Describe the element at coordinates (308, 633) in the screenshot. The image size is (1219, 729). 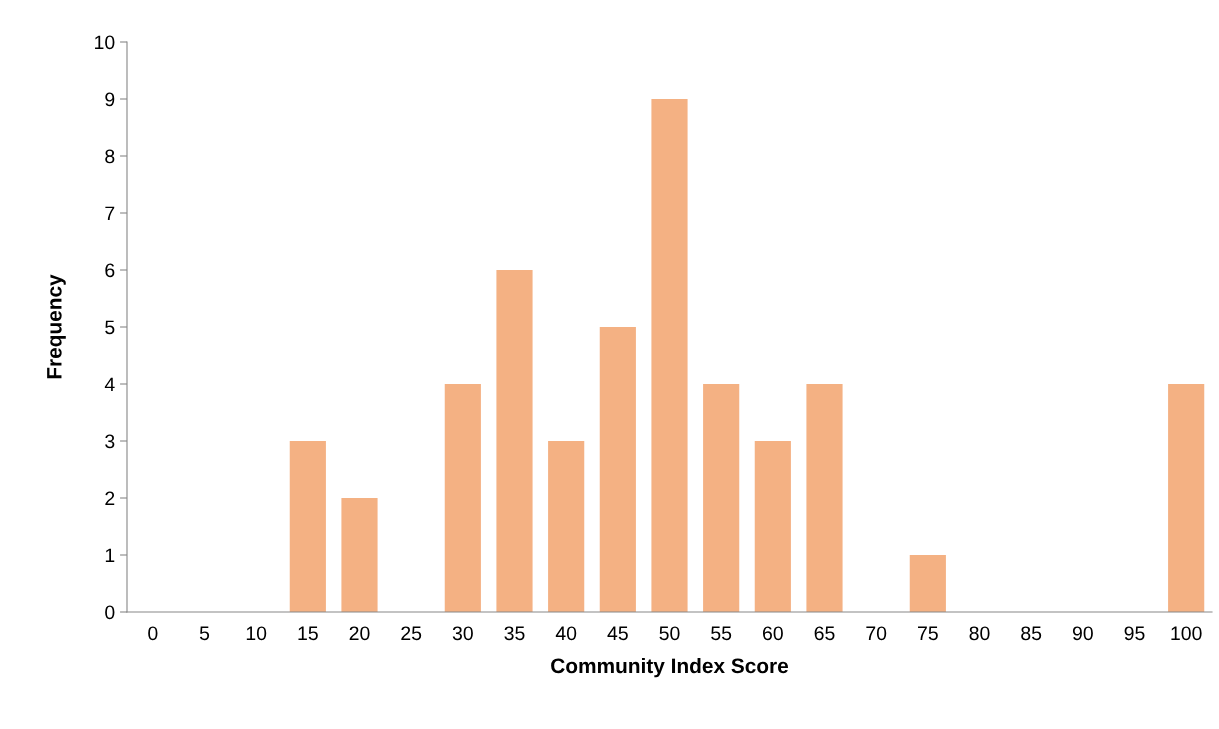
I see `x-tick-label: 15` at that location.